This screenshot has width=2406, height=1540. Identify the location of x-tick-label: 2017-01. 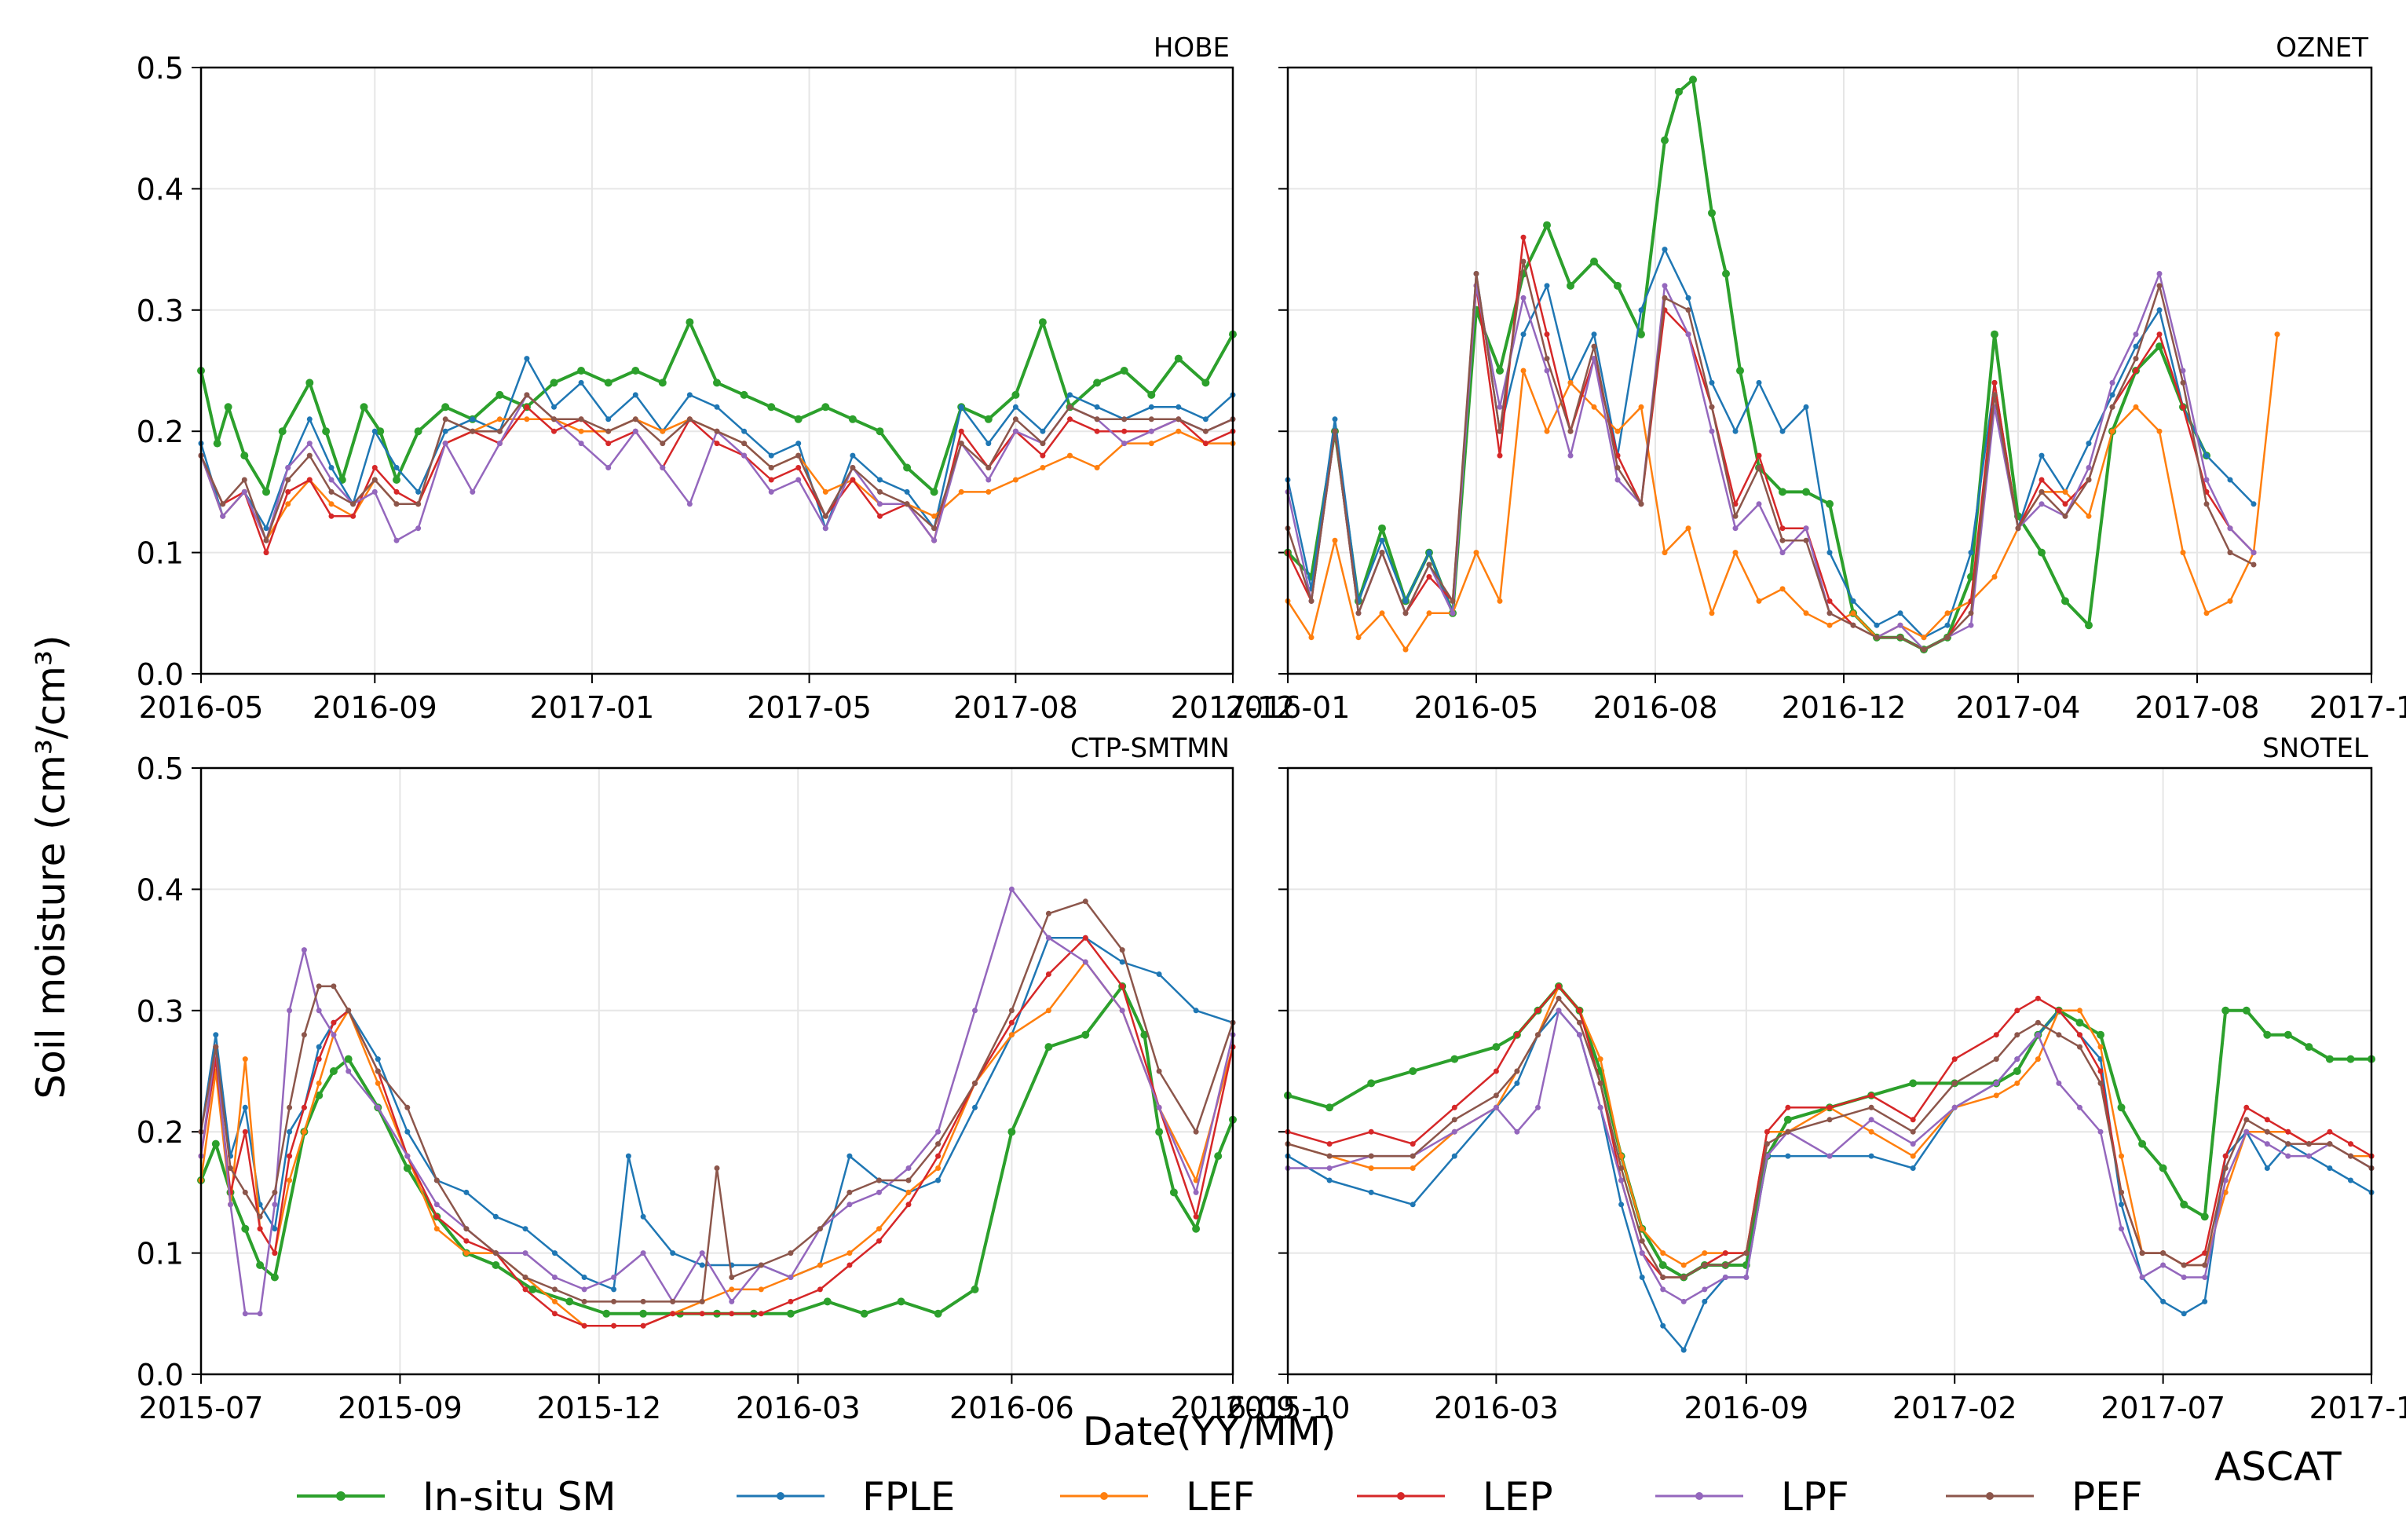
(593, 707).